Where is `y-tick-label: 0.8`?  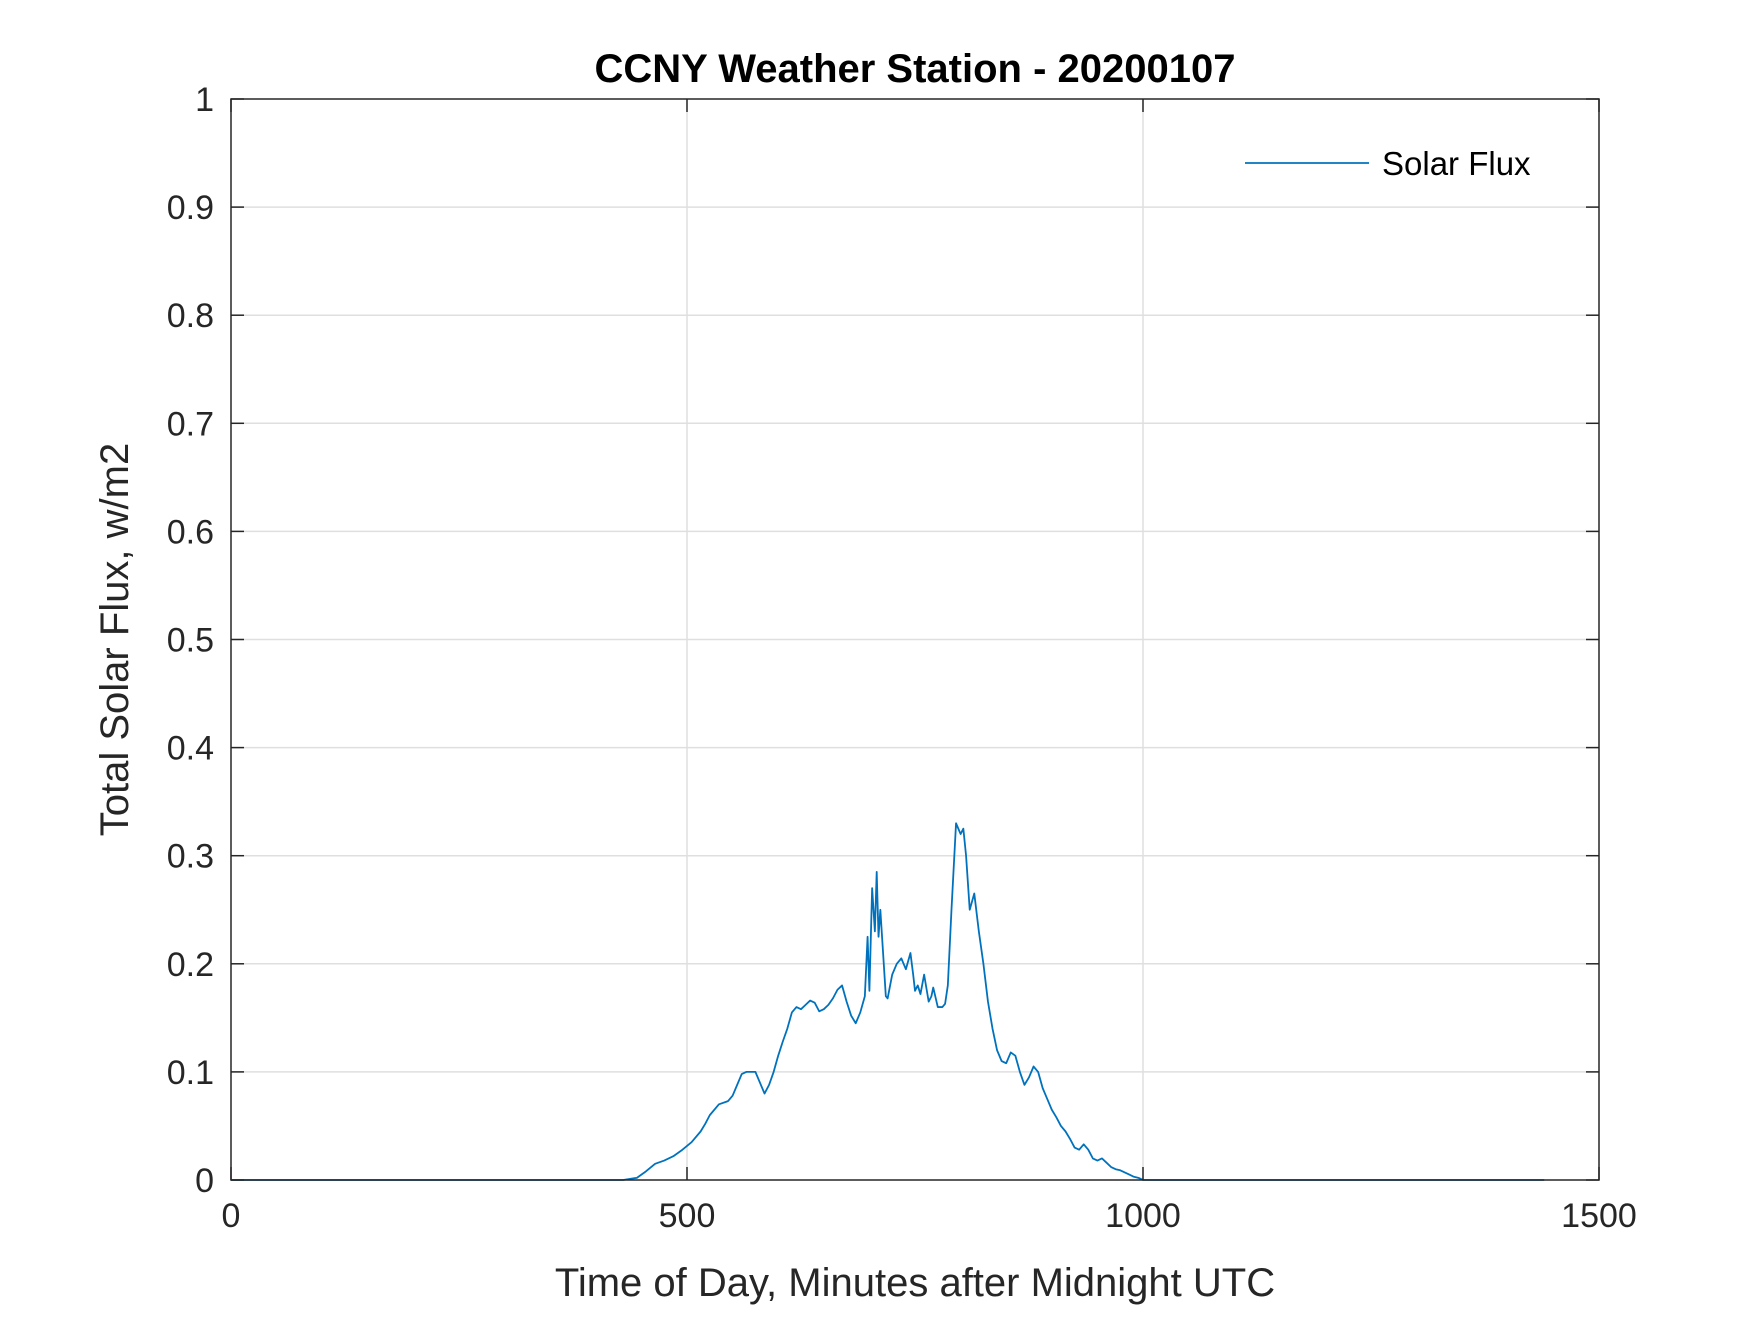
y-tick-label: 0.8 is located at coordinates (190, 316).